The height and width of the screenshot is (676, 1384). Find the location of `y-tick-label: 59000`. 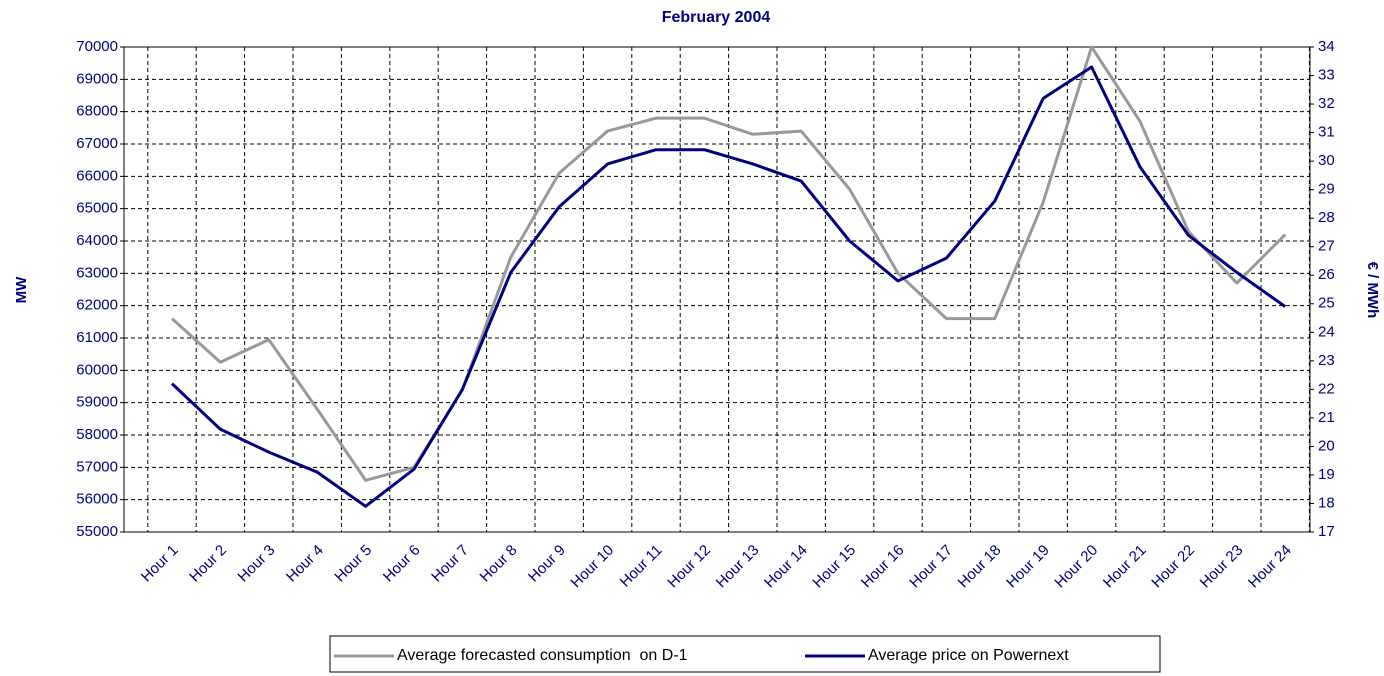

y-tick-label: 59000 is located at coordinates (97, 402).